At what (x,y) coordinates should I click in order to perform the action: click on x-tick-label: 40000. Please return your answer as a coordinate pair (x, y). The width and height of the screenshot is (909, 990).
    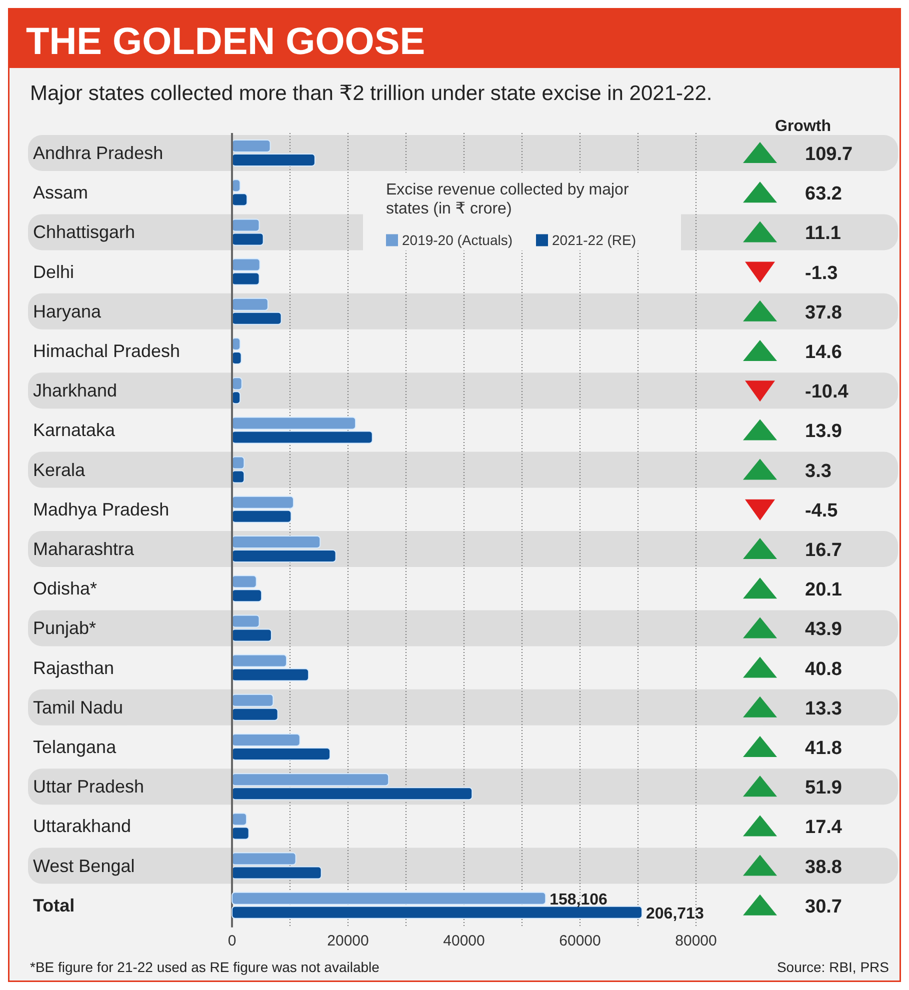
    Looking at the image, I should click on (464, 941).